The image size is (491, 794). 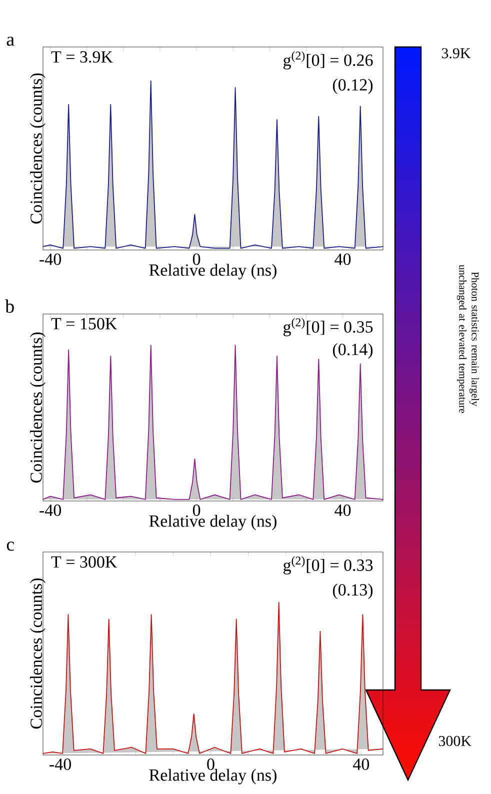 What do you see at coordinates (10, 546) in the screenshot?
I see `text: c` at bounding box center [10, 546].